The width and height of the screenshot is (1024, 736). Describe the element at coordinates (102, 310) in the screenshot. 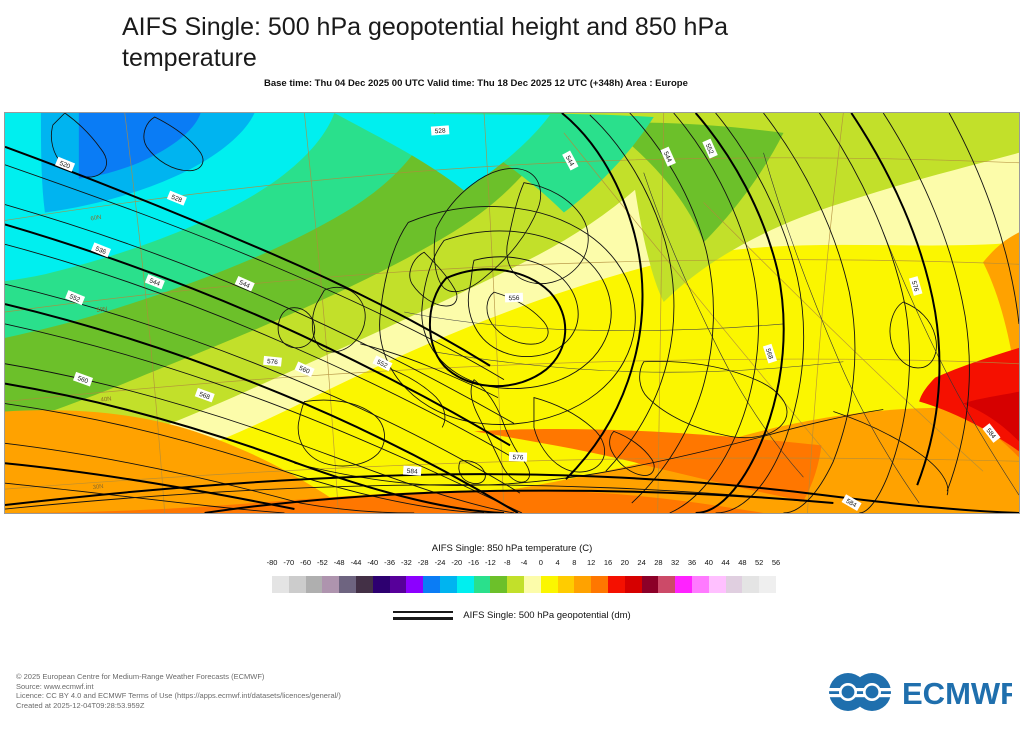

I see `svg-text: 50N` at that location.